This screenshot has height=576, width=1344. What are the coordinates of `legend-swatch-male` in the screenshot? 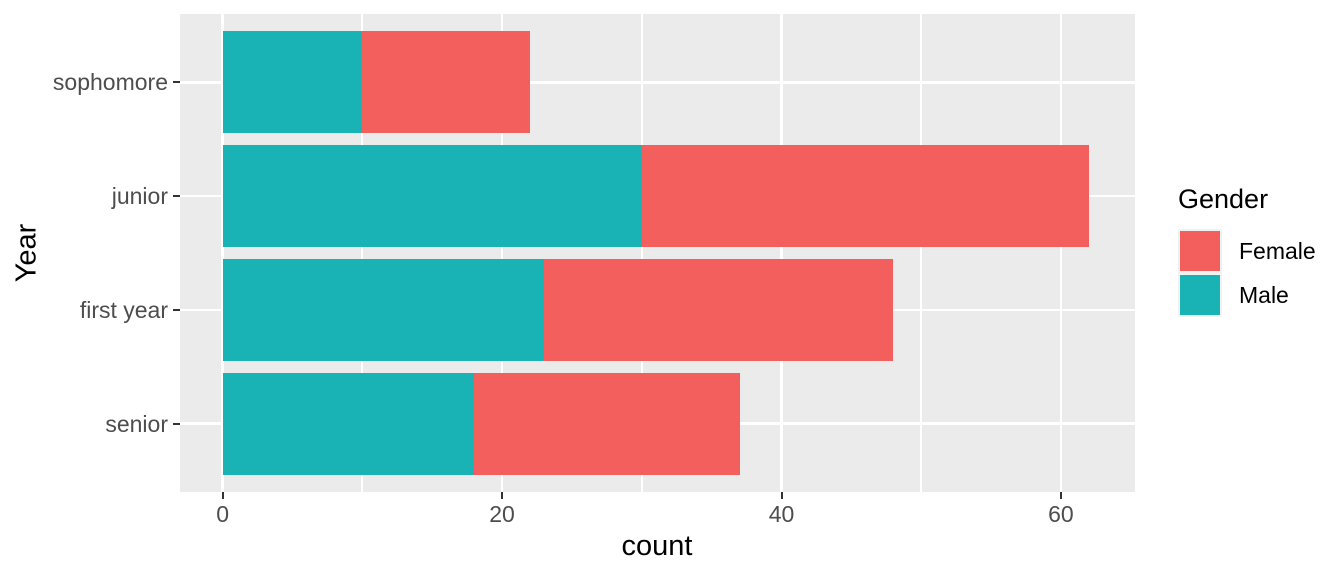 It's located at (1200, 295).